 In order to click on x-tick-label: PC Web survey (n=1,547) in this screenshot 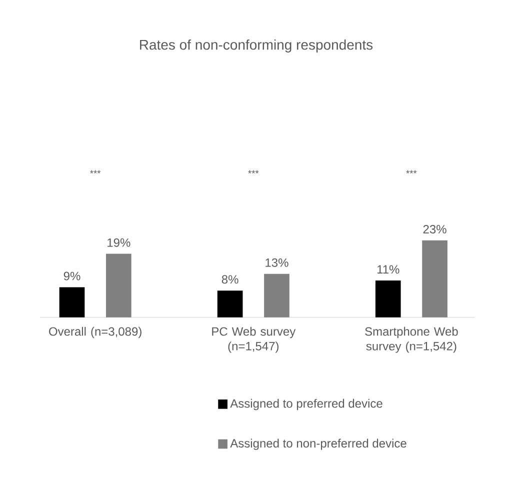, I will do `click(254, 339)`.